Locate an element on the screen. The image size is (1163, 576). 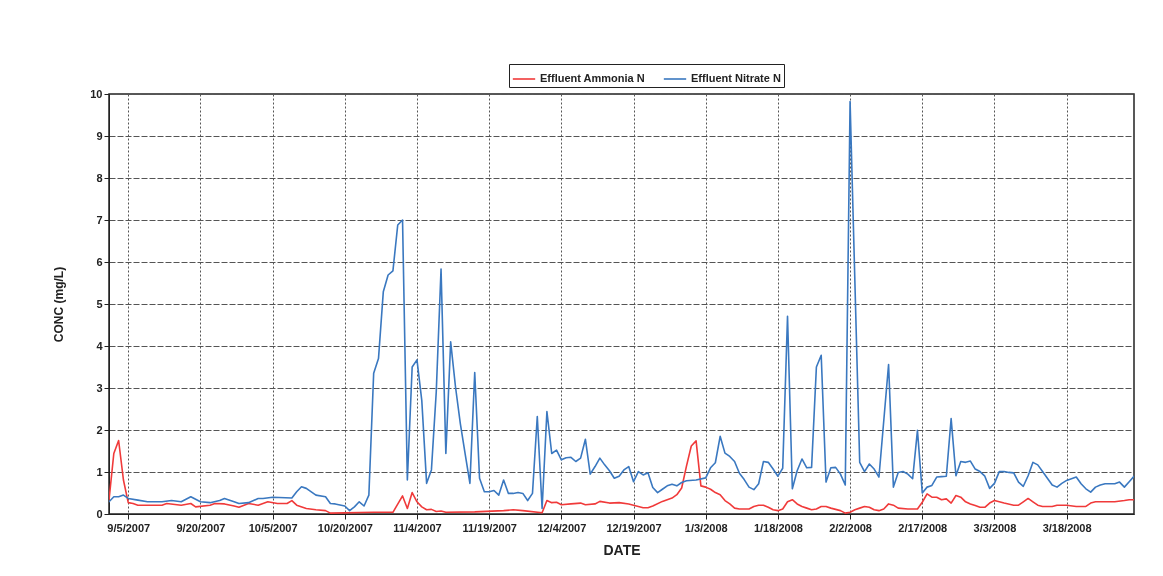
y-tick-label: 7 is located at coordinates (99, 219).